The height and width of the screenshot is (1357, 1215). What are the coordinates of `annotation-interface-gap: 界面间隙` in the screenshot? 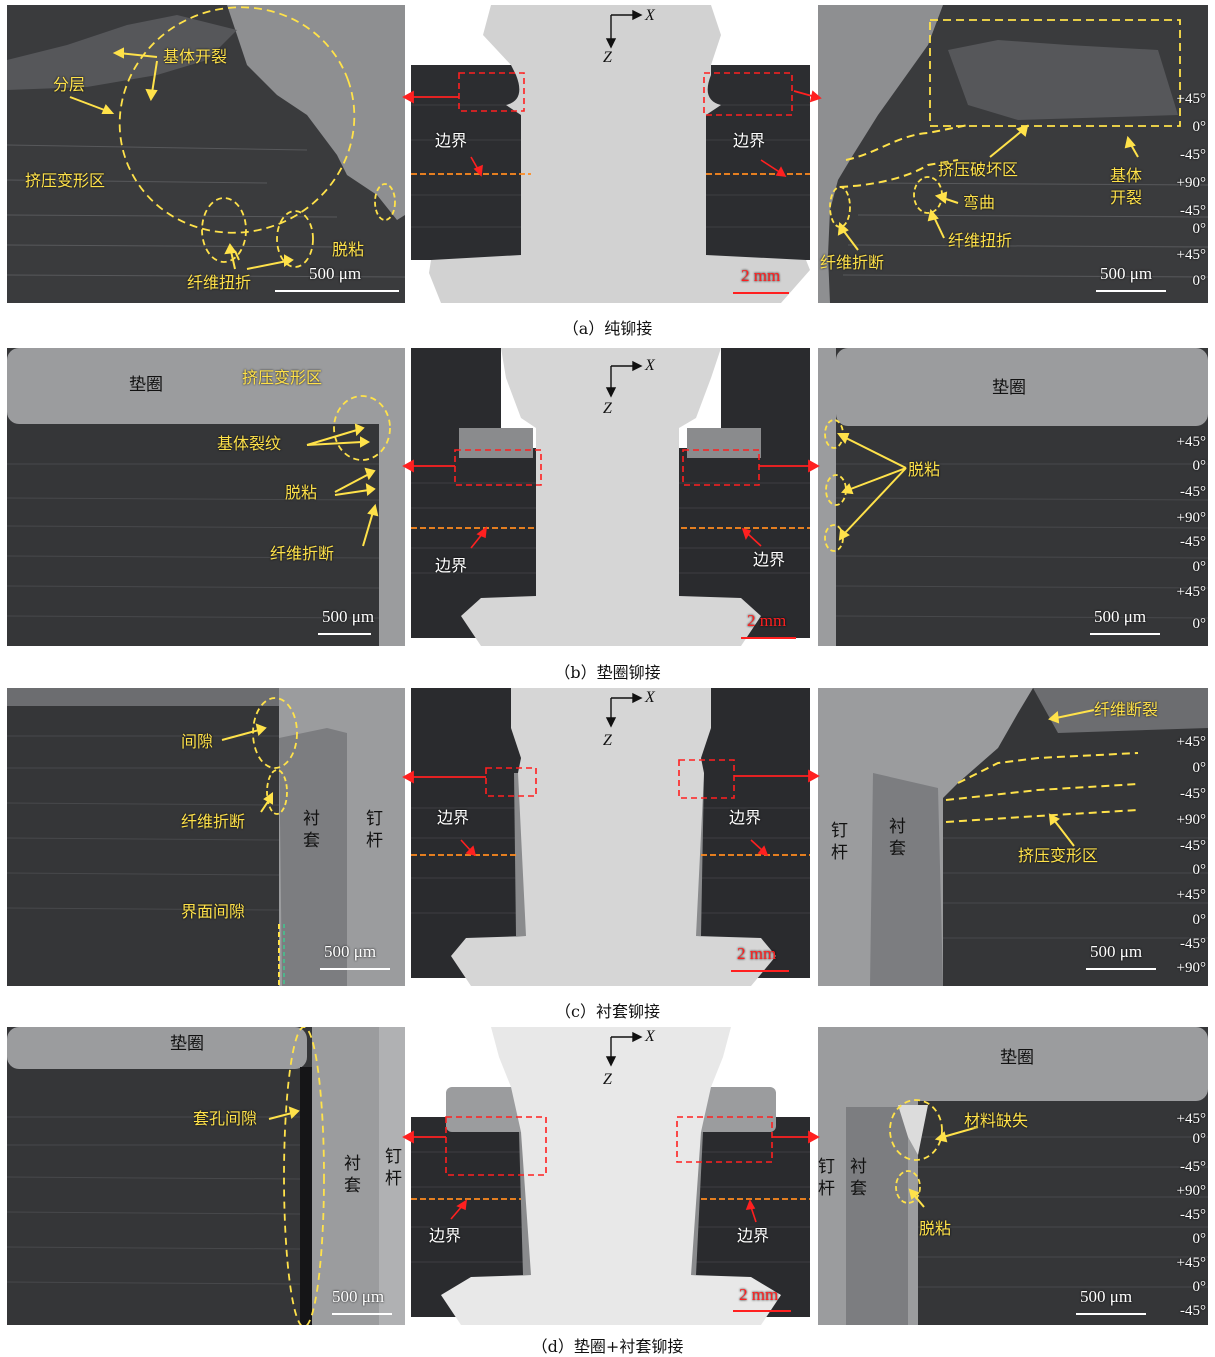 It's located at (213, 911).